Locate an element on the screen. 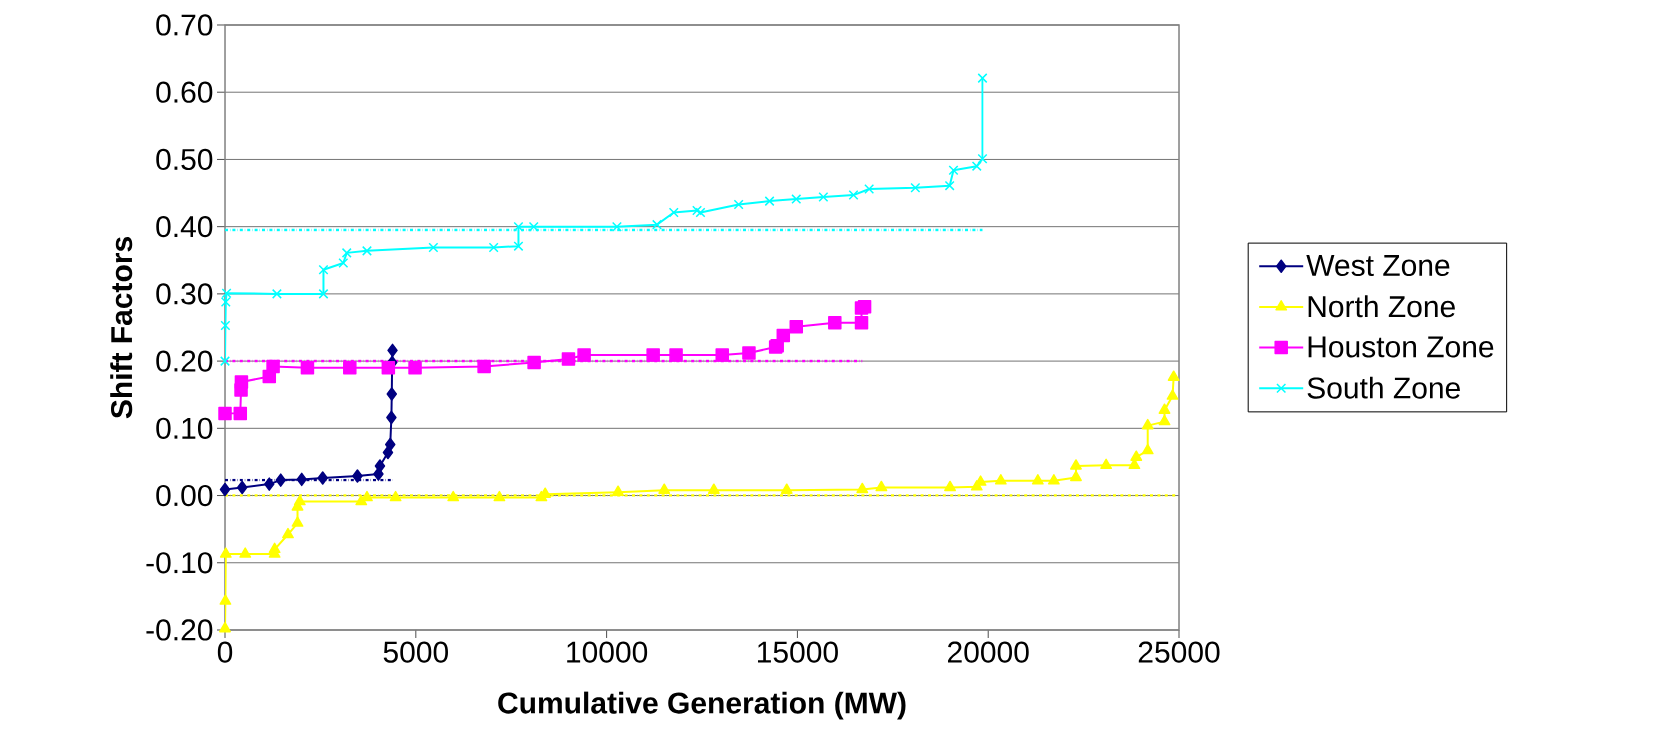  y-tick-label: 0.60 is located at coordinates (184, 92).